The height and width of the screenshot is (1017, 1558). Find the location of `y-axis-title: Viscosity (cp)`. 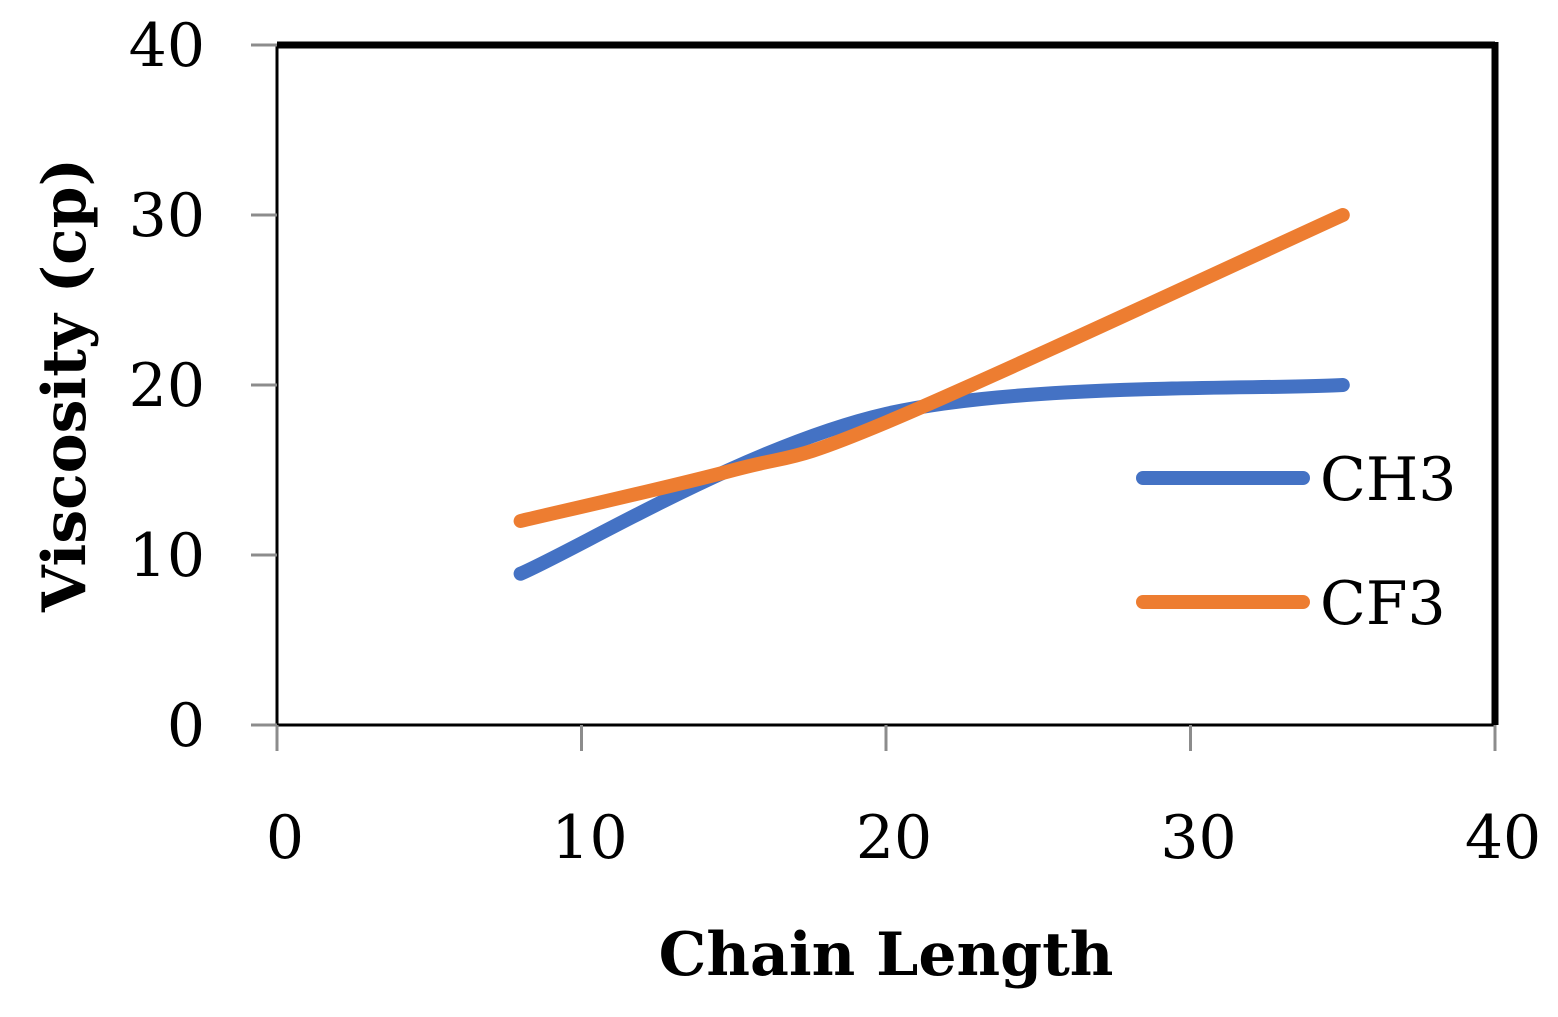

y-axis-title: Viscosity (cp) is located at coordinates (65, 385).